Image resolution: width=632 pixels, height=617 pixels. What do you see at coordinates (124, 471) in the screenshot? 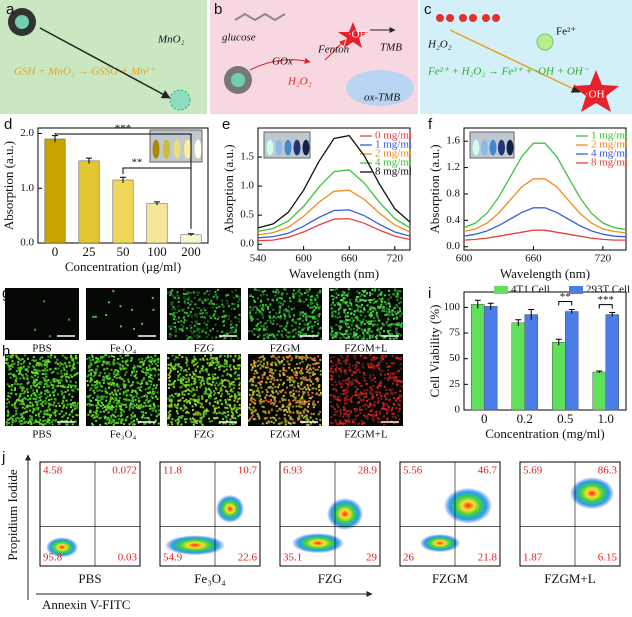
I see `quadrant-value: 0.072` at bounding box center [124, 471].